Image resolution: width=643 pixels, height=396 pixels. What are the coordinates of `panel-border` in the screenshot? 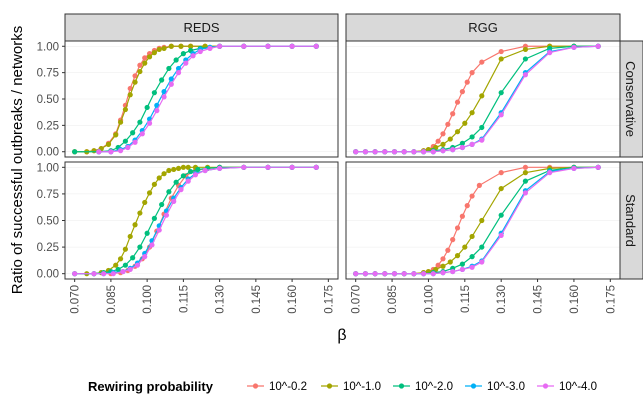 It's located at (483, 220).